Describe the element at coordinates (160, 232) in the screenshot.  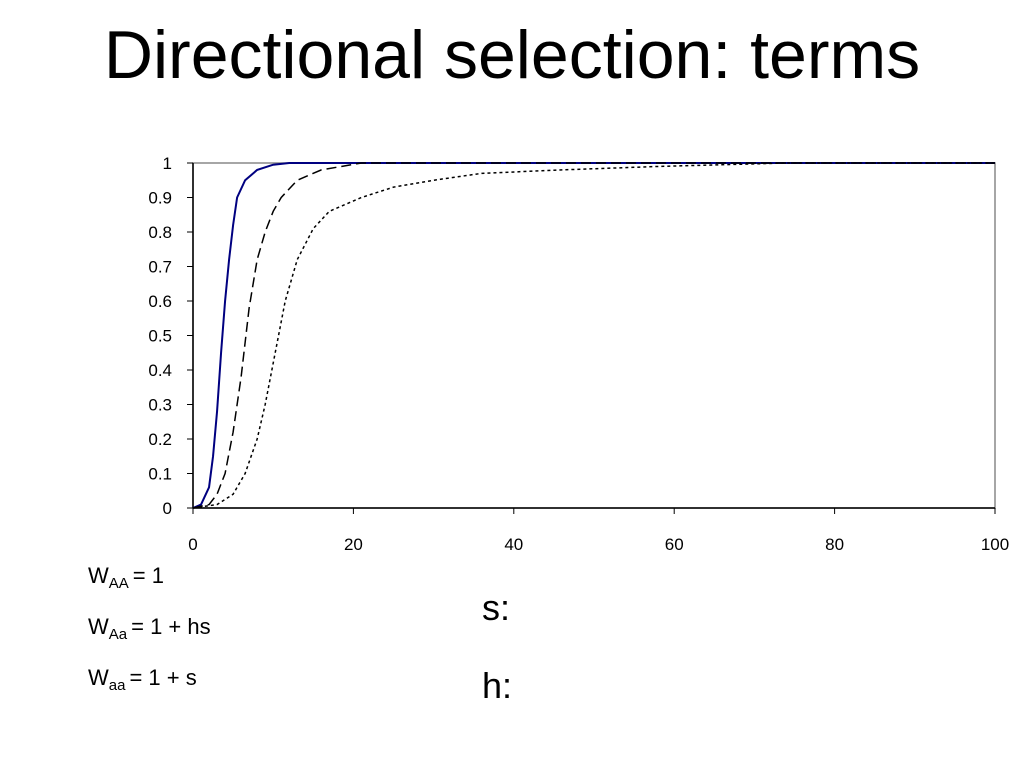
I see `y-tick-label: 0.8` at that location.